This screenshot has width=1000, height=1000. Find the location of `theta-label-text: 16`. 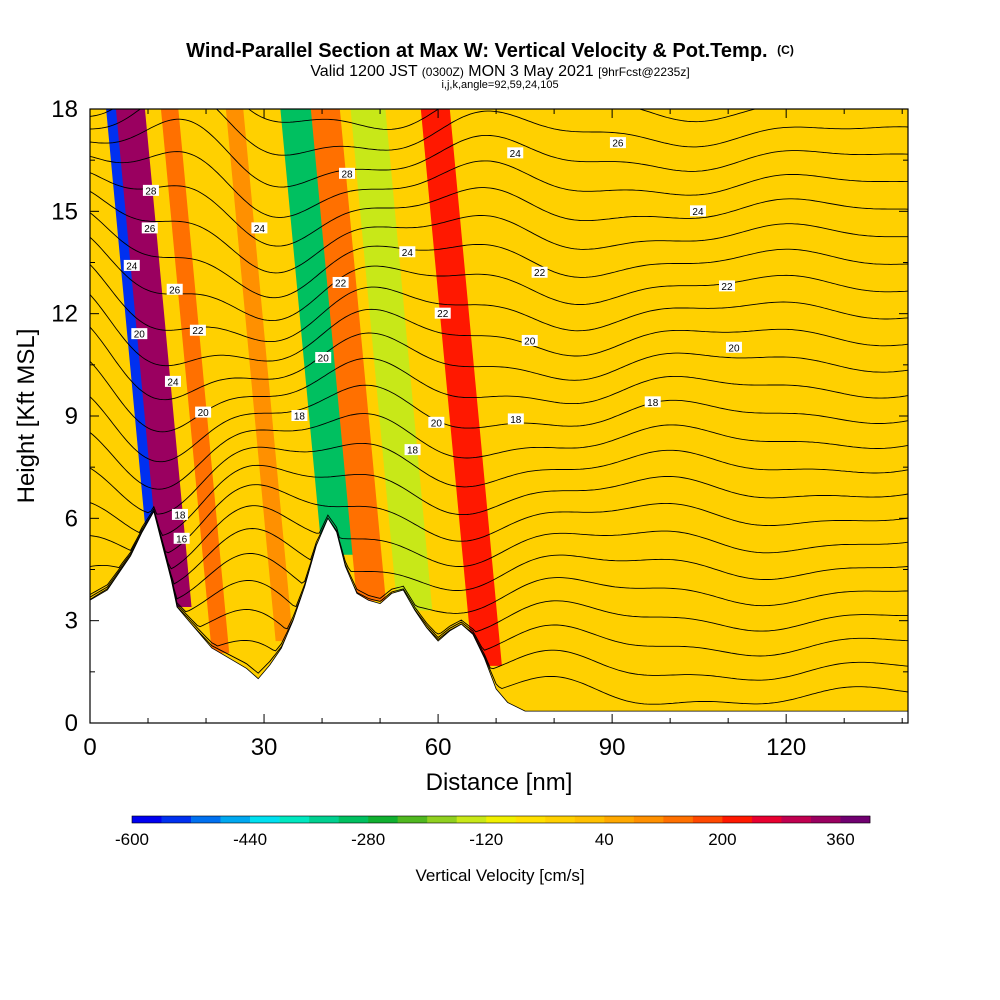

theta-label-text: 16 is located at coordinates (182, 539).